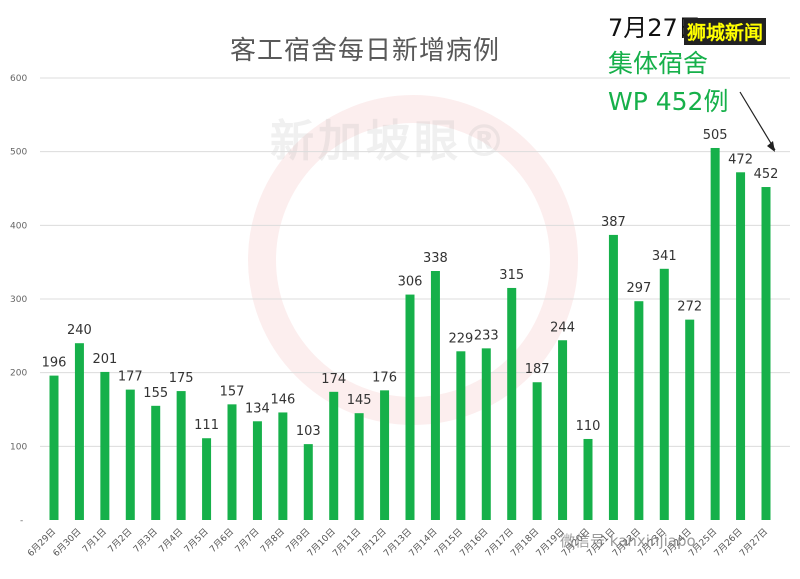  What do you see at coordinates (658, 63) in the screenshot?
I see `annotation-line1: 集体宿舍` at bounding box center [658, 63].